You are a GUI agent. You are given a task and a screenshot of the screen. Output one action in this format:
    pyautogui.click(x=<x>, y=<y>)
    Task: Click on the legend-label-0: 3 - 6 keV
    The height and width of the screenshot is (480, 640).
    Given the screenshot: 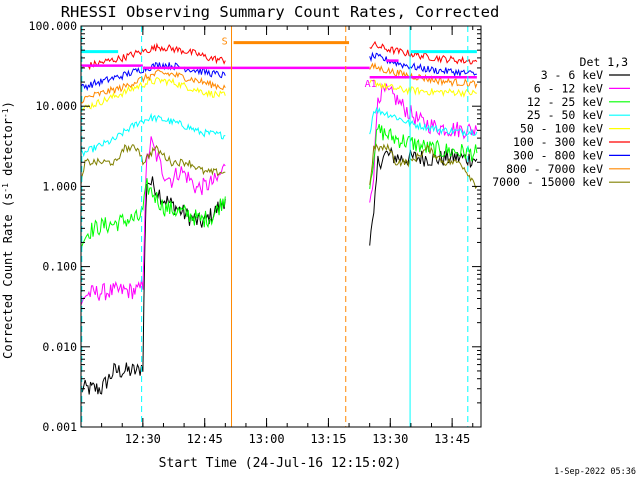 What is the action you would take?
    pyautogui.click(x=572, y=75)
    